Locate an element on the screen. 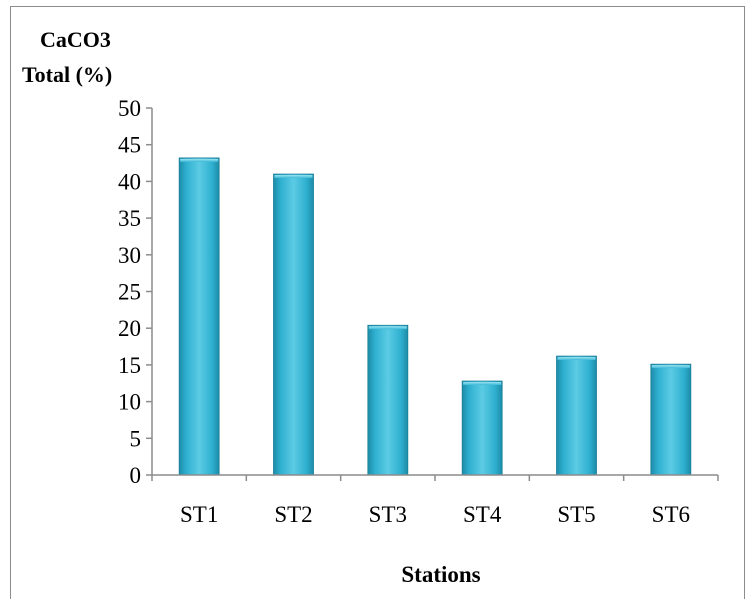 Image resolution: width=755 pixels, height=599 pixels. bar-st6 is located at coordinates (671, 419).